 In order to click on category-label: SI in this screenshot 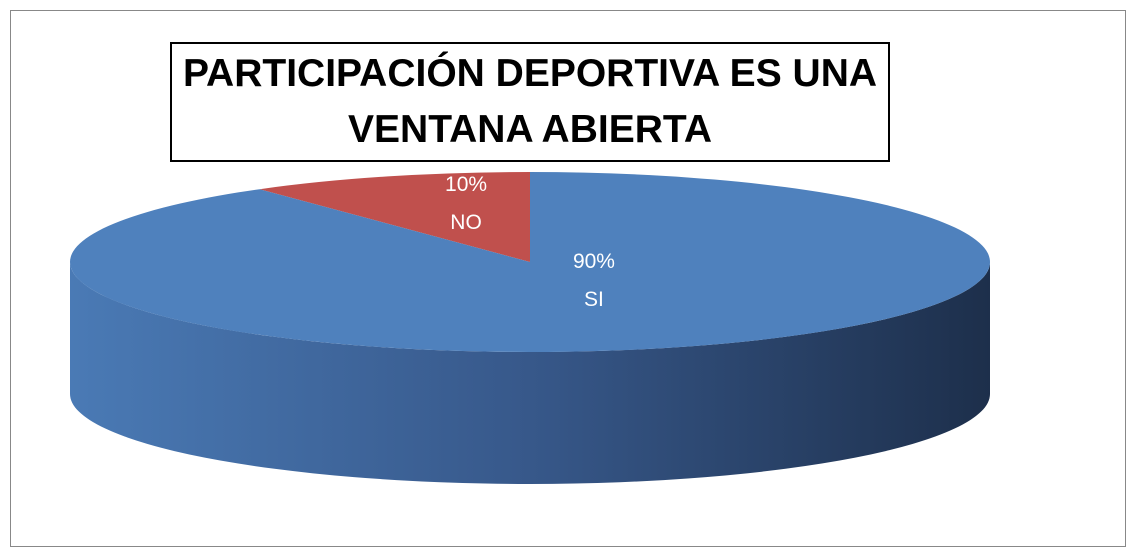, I will do `click(594, 299)`.